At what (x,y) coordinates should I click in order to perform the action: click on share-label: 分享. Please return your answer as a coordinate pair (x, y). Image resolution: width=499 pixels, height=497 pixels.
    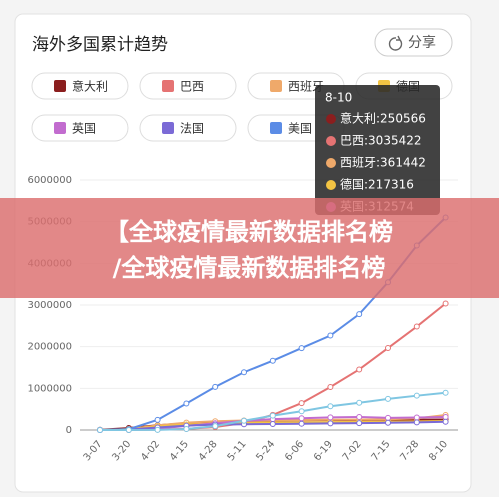
    Looking at the image, I should click on (422, 42).